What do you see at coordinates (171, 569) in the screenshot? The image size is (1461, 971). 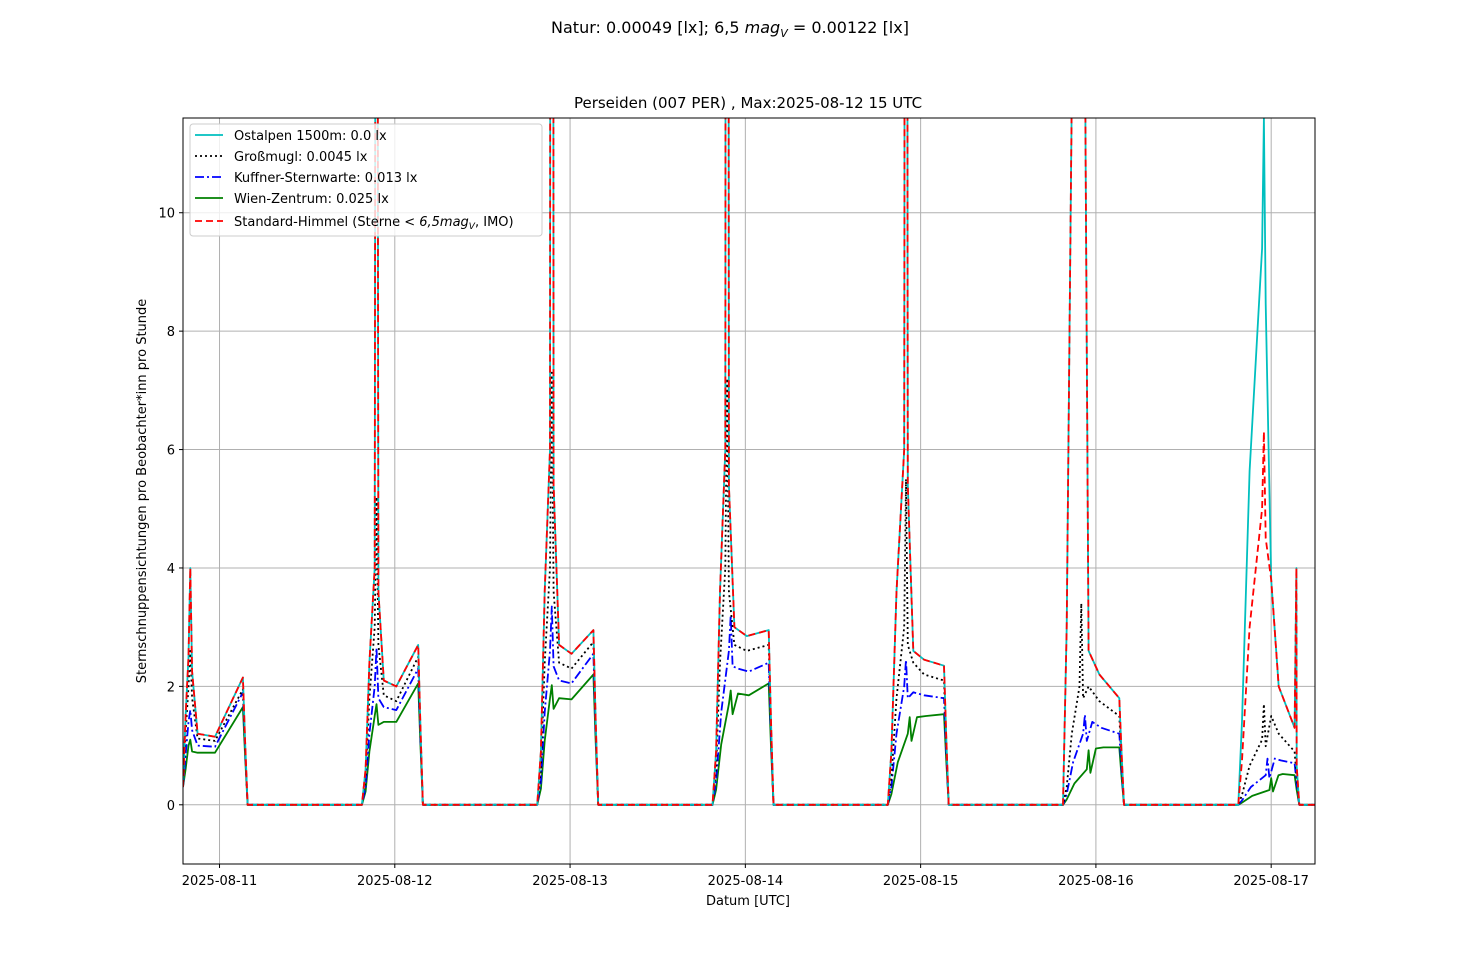 I see `y-tick-label: 4` at bounding box center [171, 569].